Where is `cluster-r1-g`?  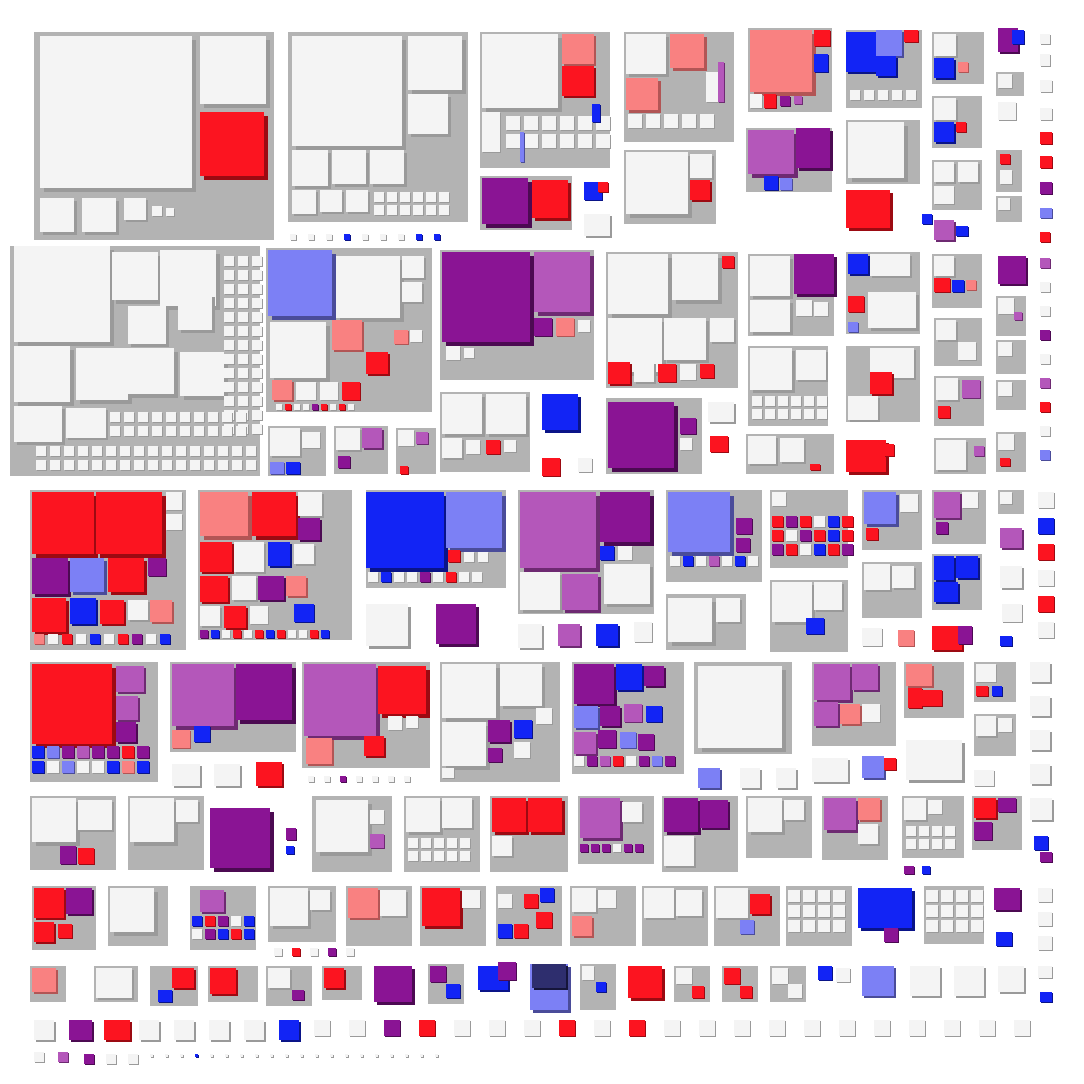
cluster-r1-g is located at coordinates (790, 70).